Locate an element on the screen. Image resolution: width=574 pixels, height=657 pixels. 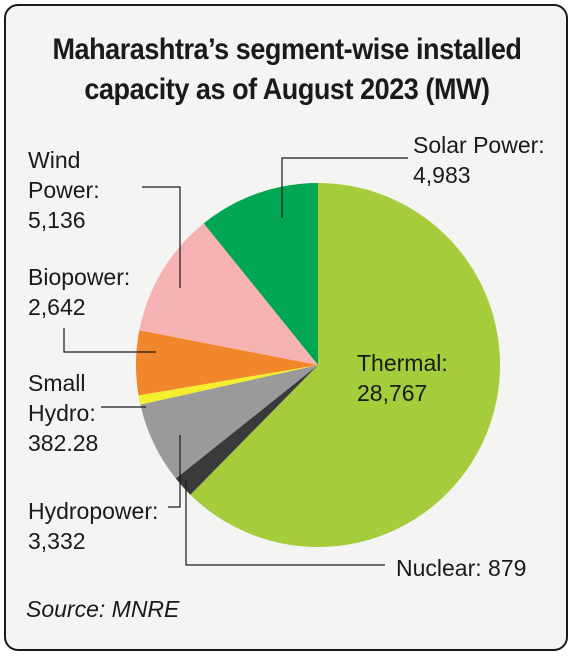
label-wind-name-1: Wind is located at coordinates (54, 160).